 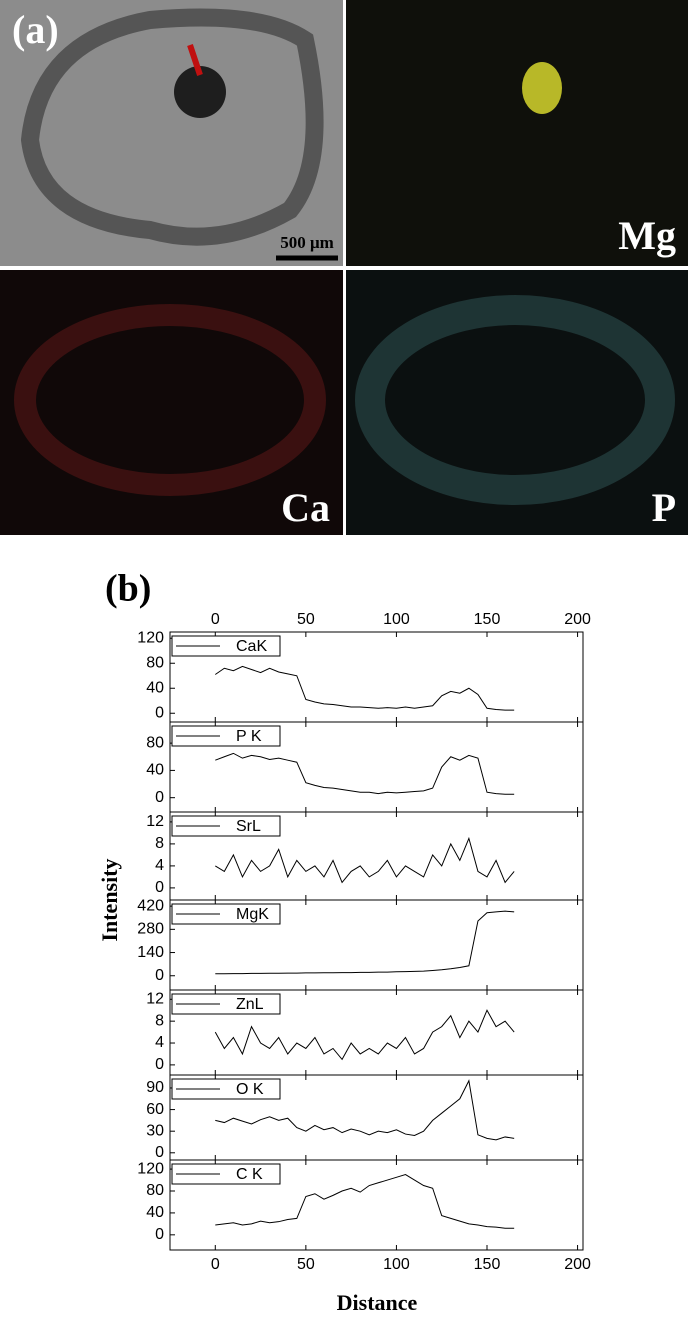 I want to click on map-label: Ca, so click(x=305, y=507).